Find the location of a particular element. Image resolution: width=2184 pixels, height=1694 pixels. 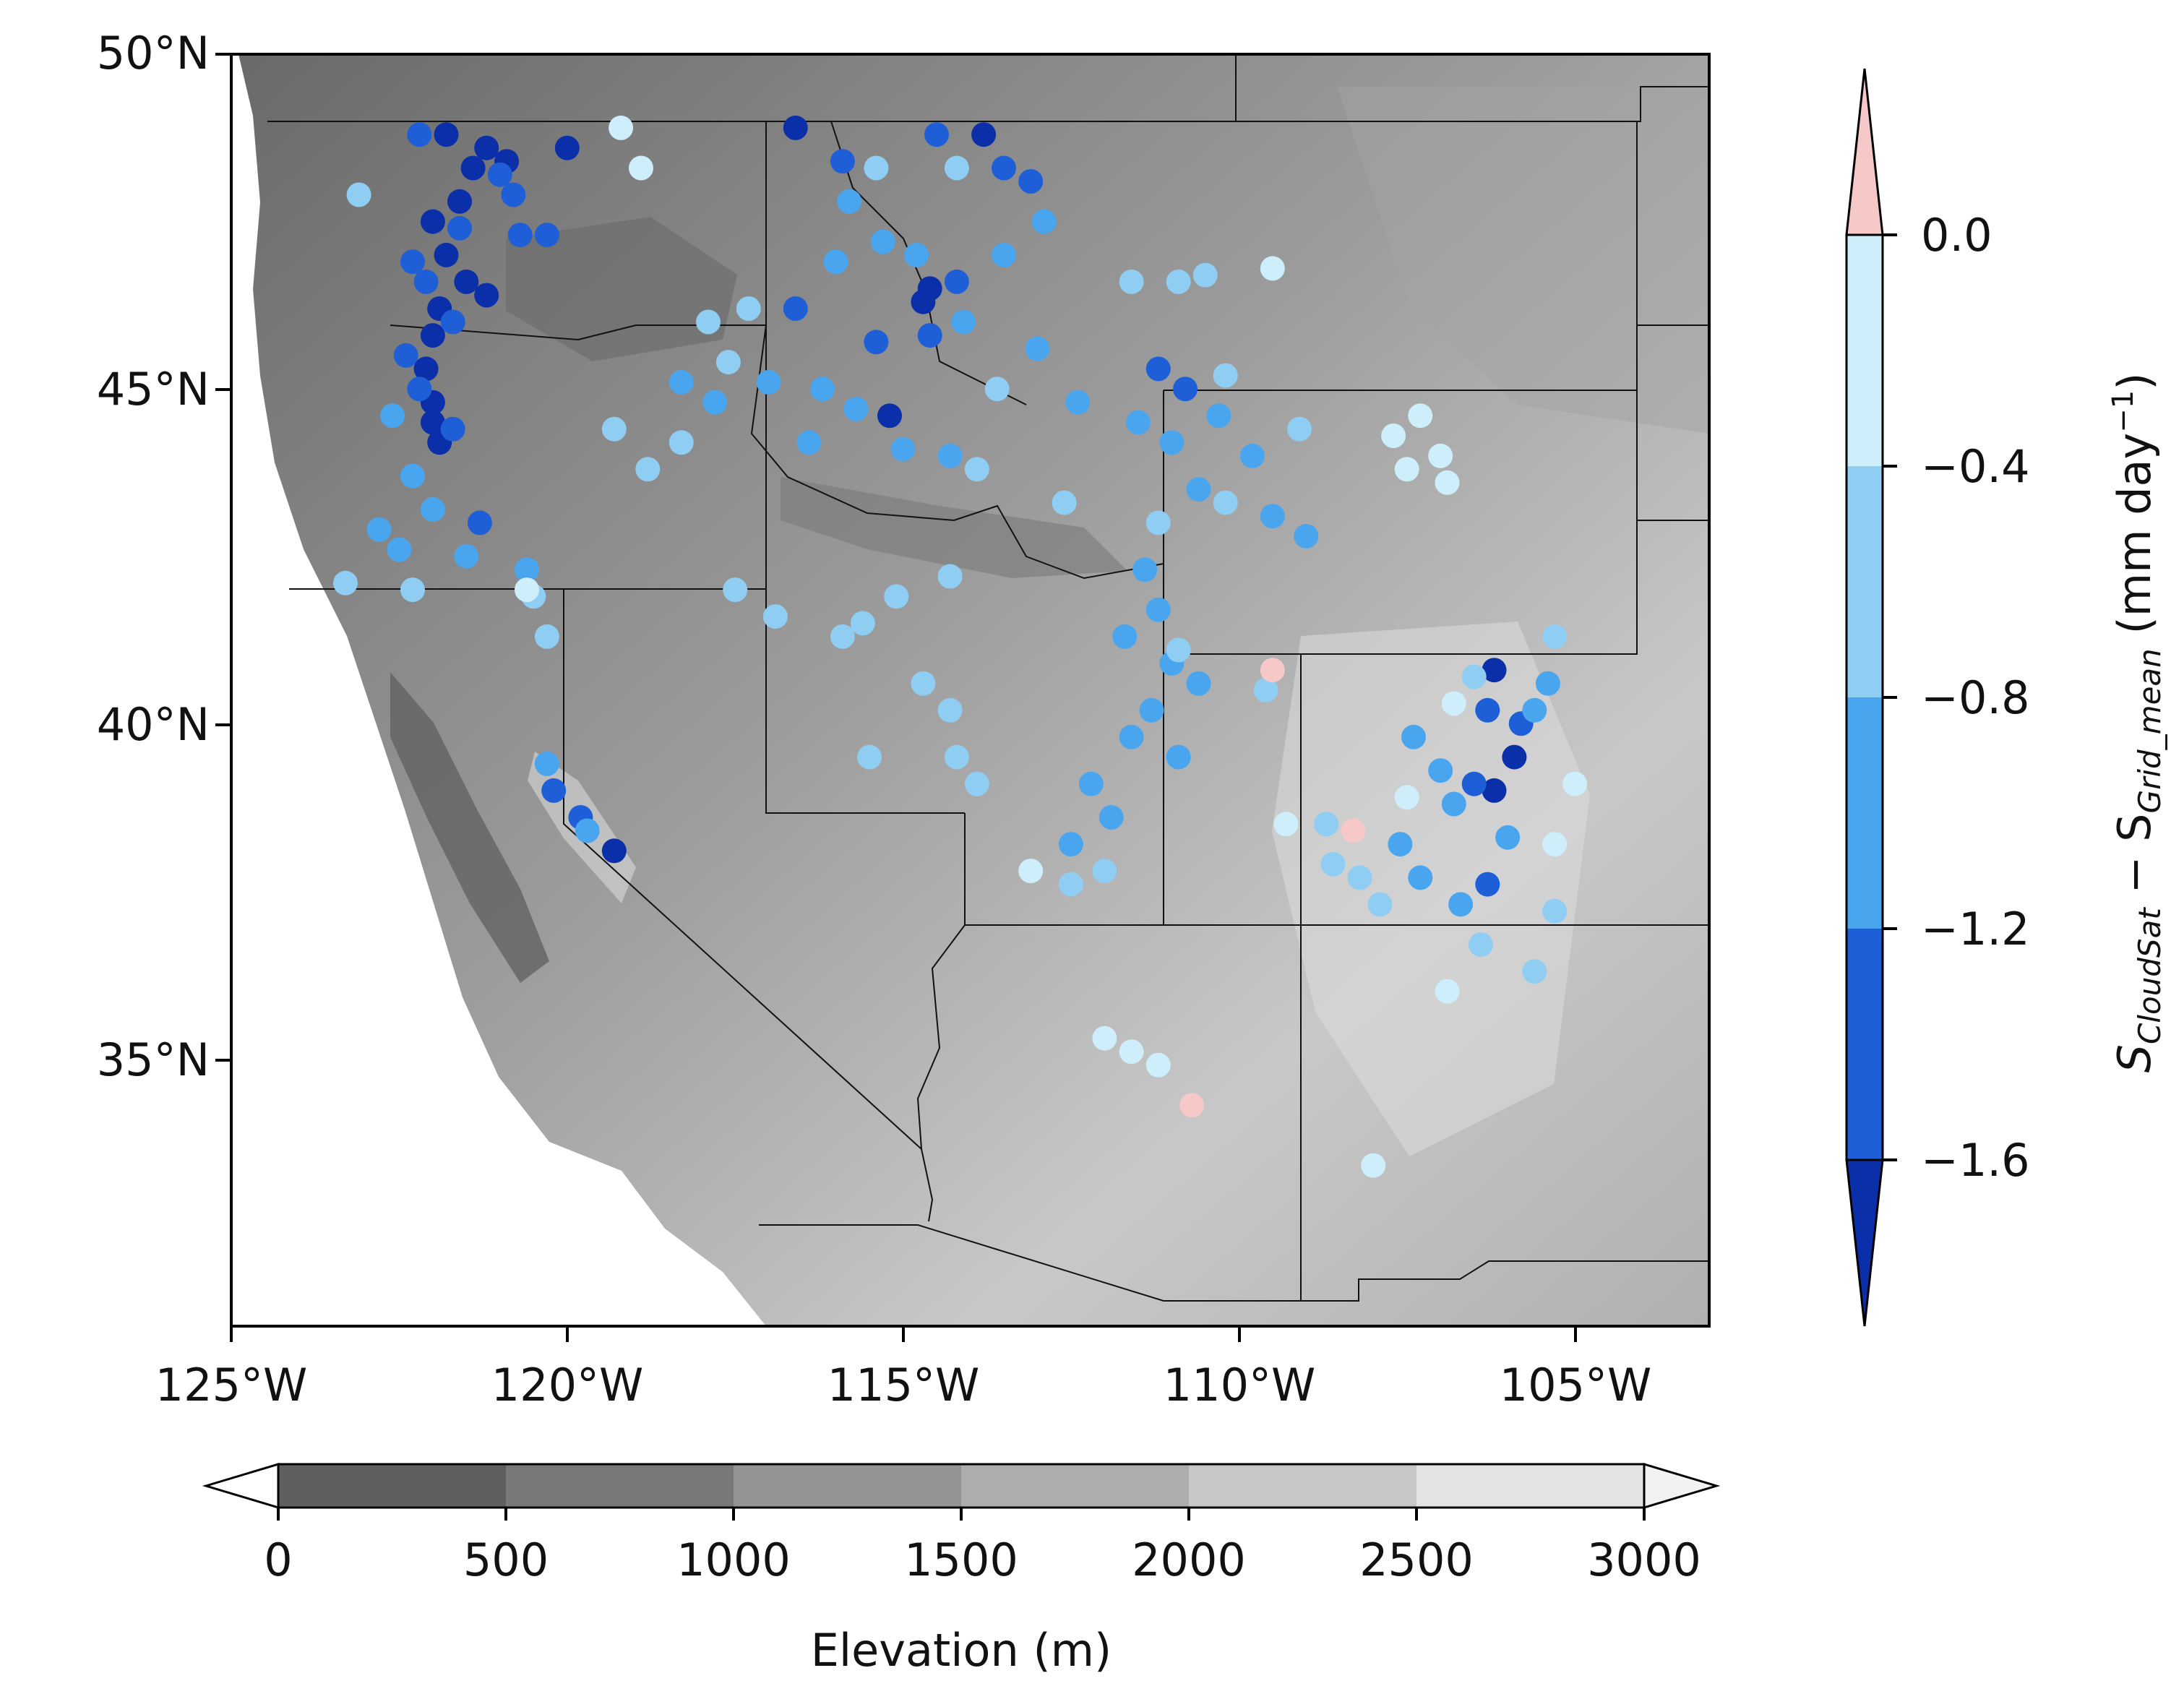

lon-label: 125°W is located at coordinates (231, 1385).